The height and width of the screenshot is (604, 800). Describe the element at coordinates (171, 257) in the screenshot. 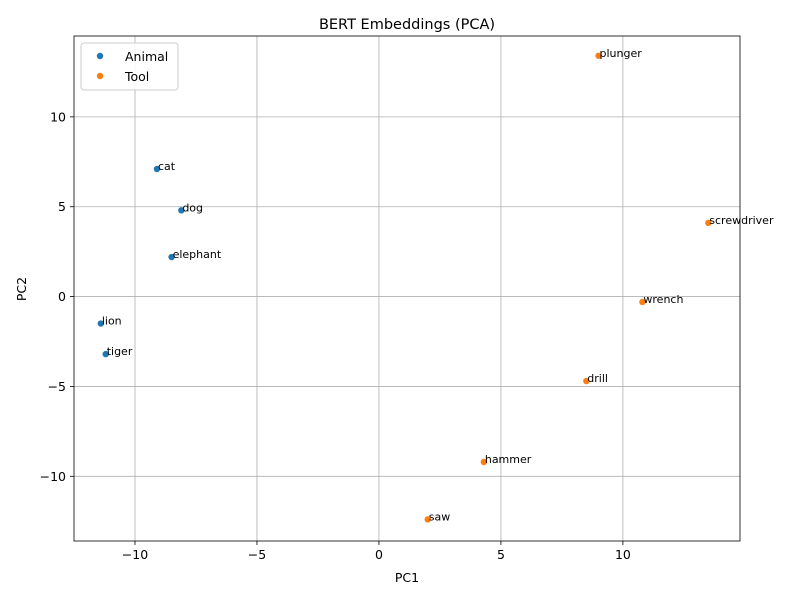

I see `point-elephant` at that location.